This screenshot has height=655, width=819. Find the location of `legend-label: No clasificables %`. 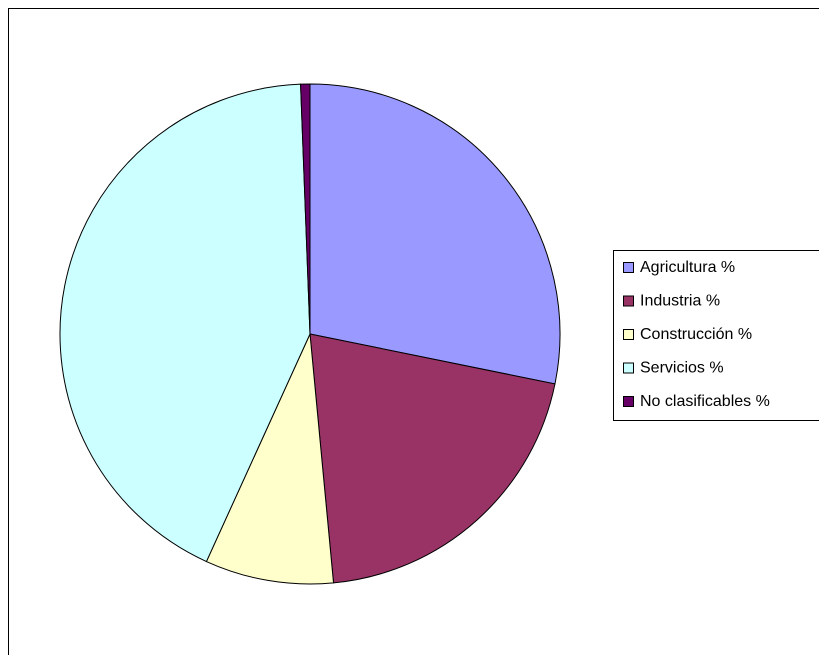

legend-label: No clasificables % is located at coordinates (705, 401).